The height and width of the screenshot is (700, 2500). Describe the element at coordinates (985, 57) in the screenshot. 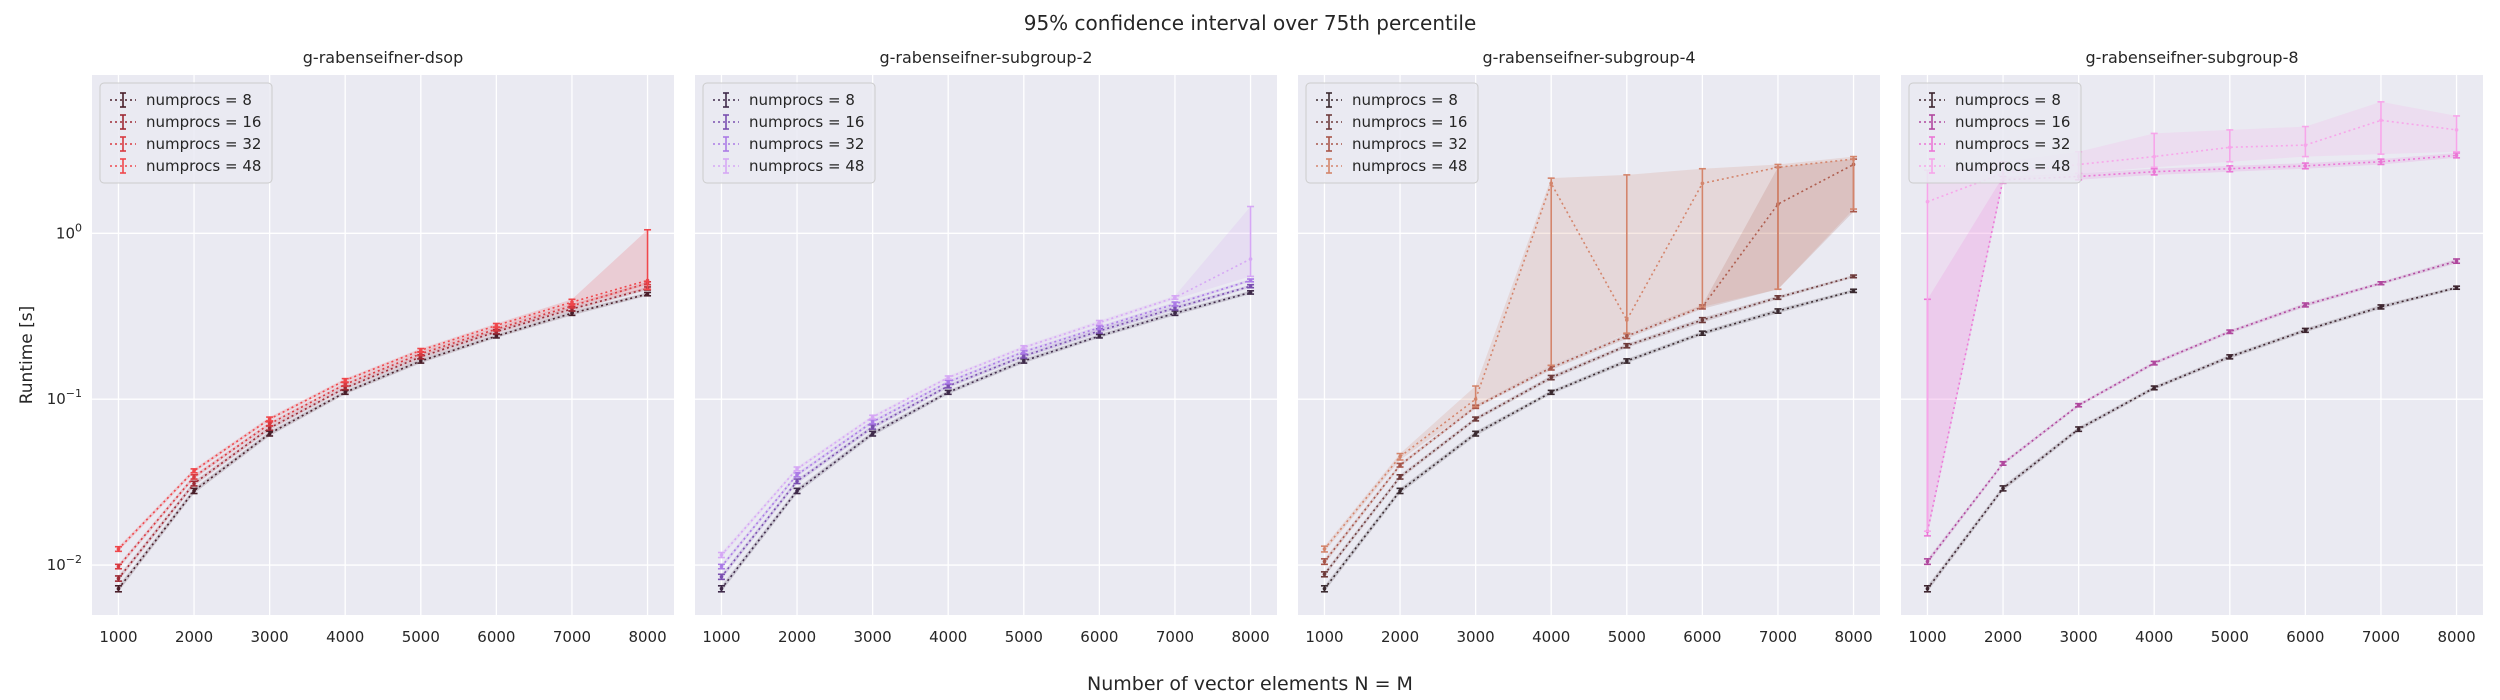

I see `subplot-title: g-rabenseifner-subgroup-2` at that location.